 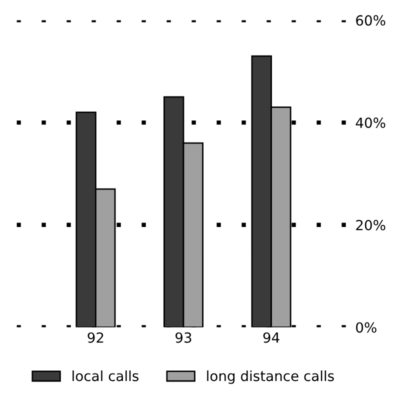 I want to click on x-tick-label: 92, so click(x=96, y=337).